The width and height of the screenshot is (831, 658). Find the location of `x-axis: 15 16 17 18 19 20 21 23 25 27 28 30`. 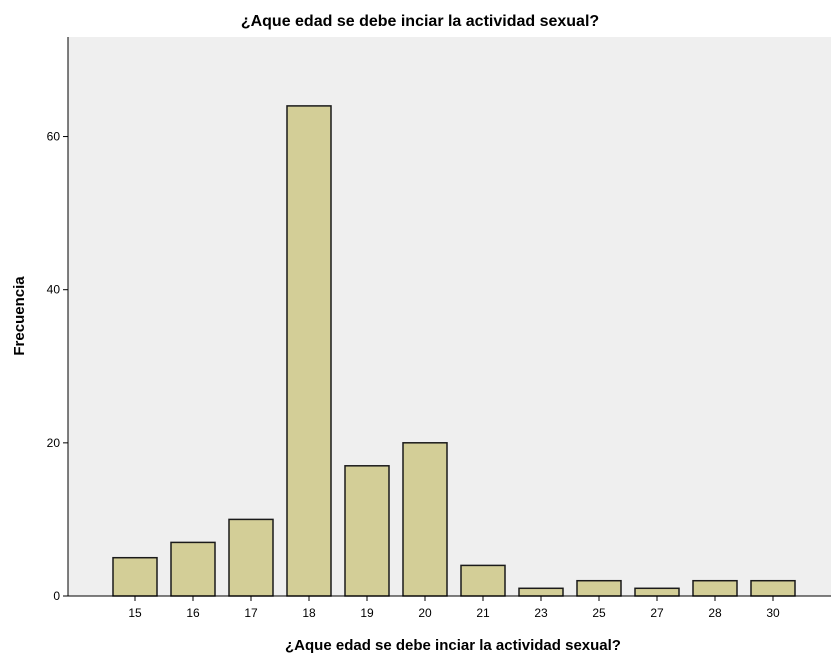

x-axis: 15 16 17 18 19 20 21 23 25 27 28 30 is located at coordinates (449, 607).